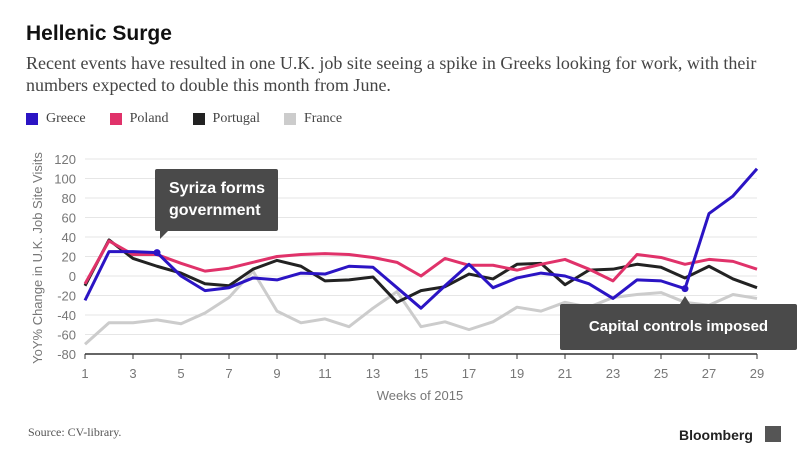 The width and height of the screenshot is (805, 461). Describe the element at coordinates (69, 237) in the screenshot. I see `y-tick-label: 40` at that location.